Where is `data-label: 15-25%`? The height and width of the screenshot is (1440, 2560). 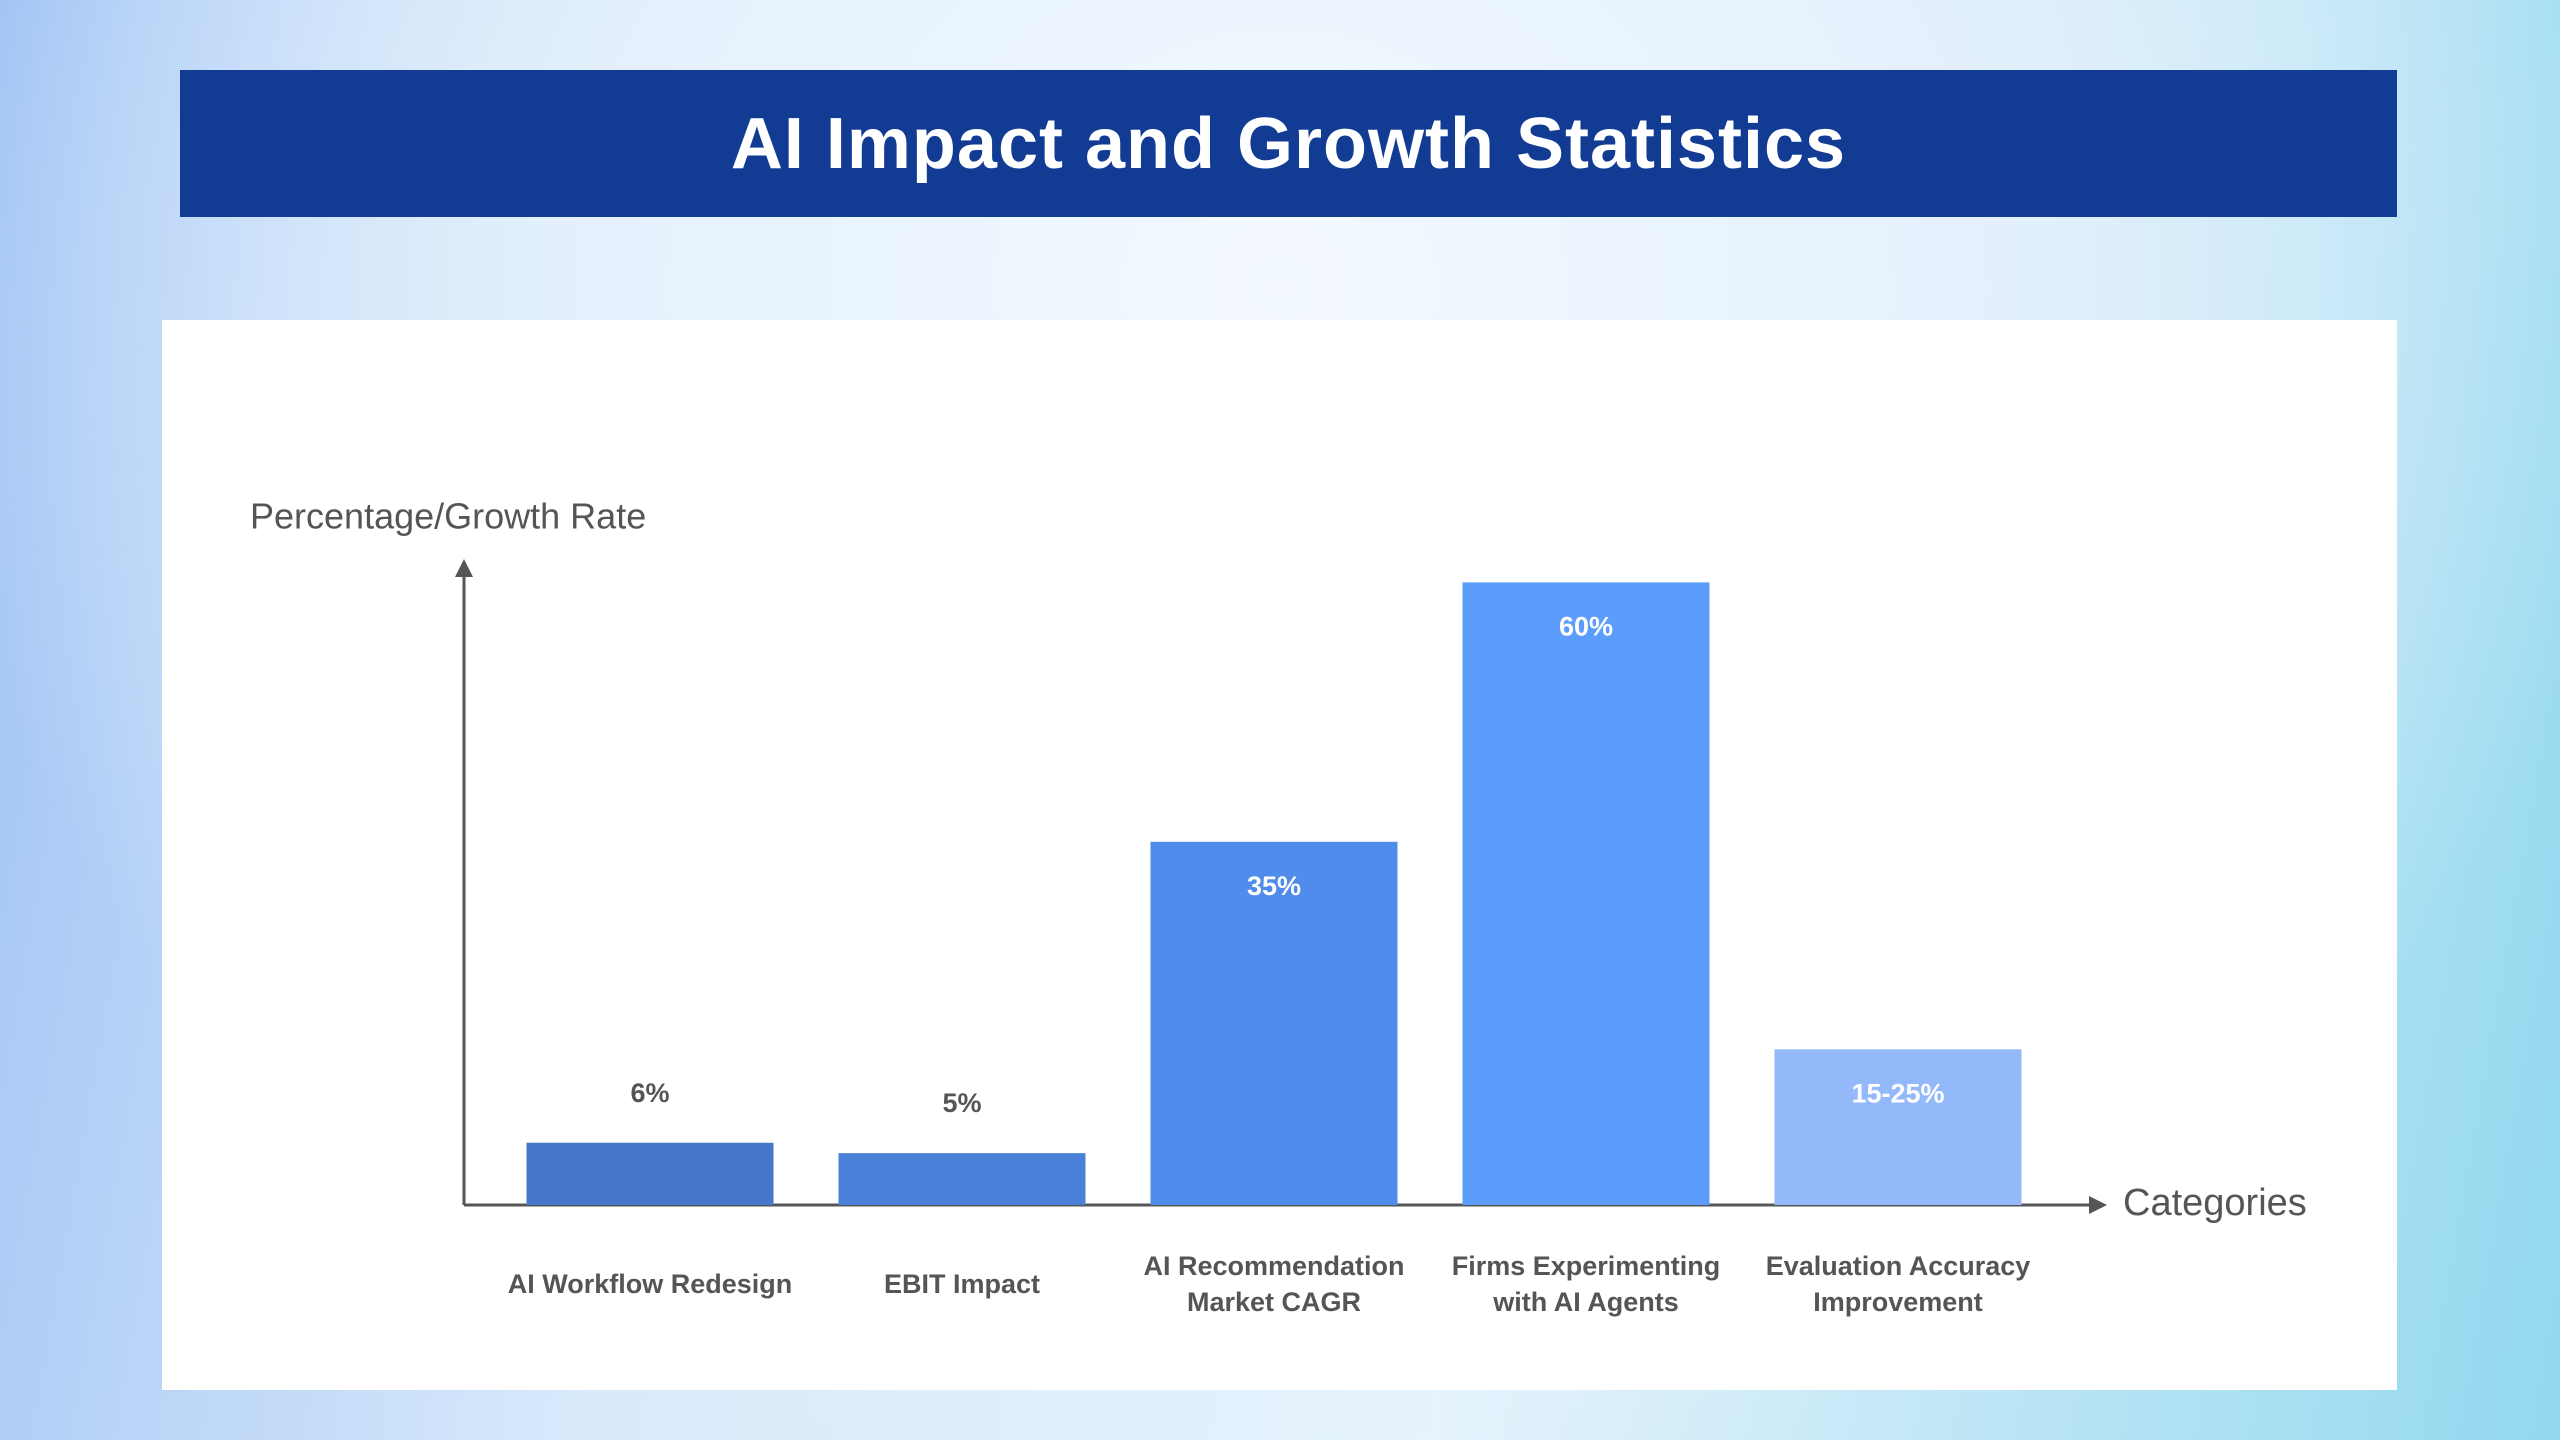
data-label: 15-25% is located at coordinates (1897, 1093).